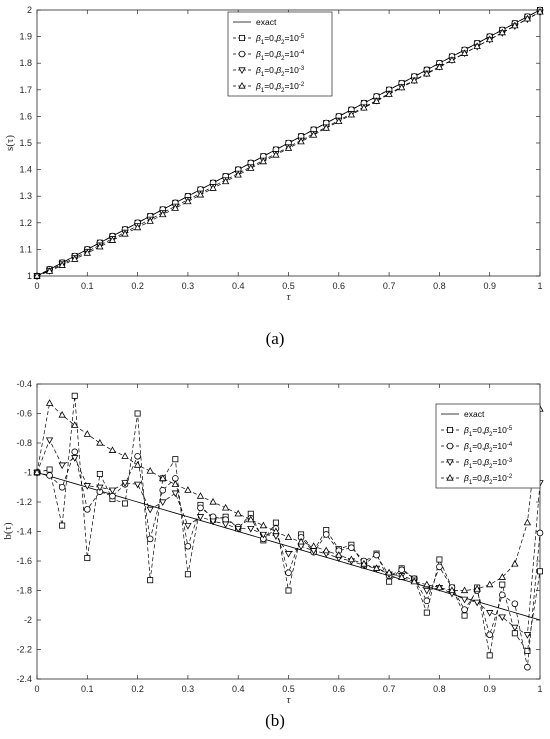 This screenshot has width=550, height=739. I want to click on x-tick-label: 0.2, so click(137, 689).